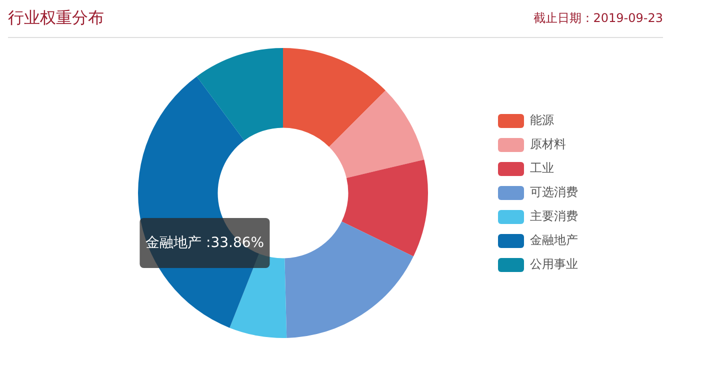  What do you see at coordinates (542, 168) in the screenshot?
I see `legend-label: 工业` at bounding box center [542, 168].